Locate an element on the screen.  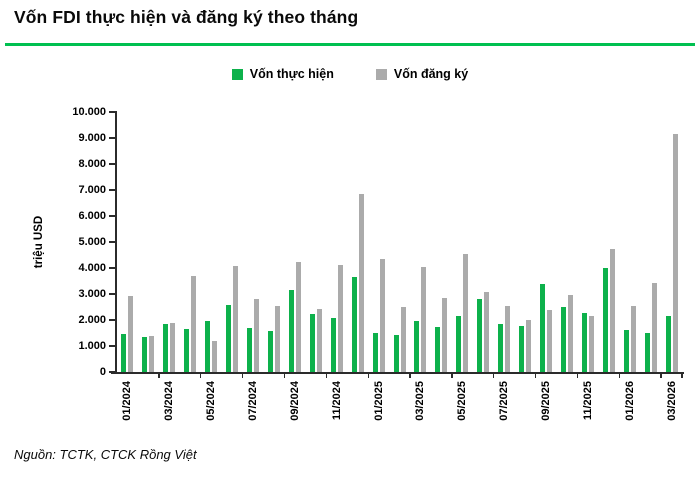
y-axis-tick-label: 1.000 is located at coordinates (92, 346).